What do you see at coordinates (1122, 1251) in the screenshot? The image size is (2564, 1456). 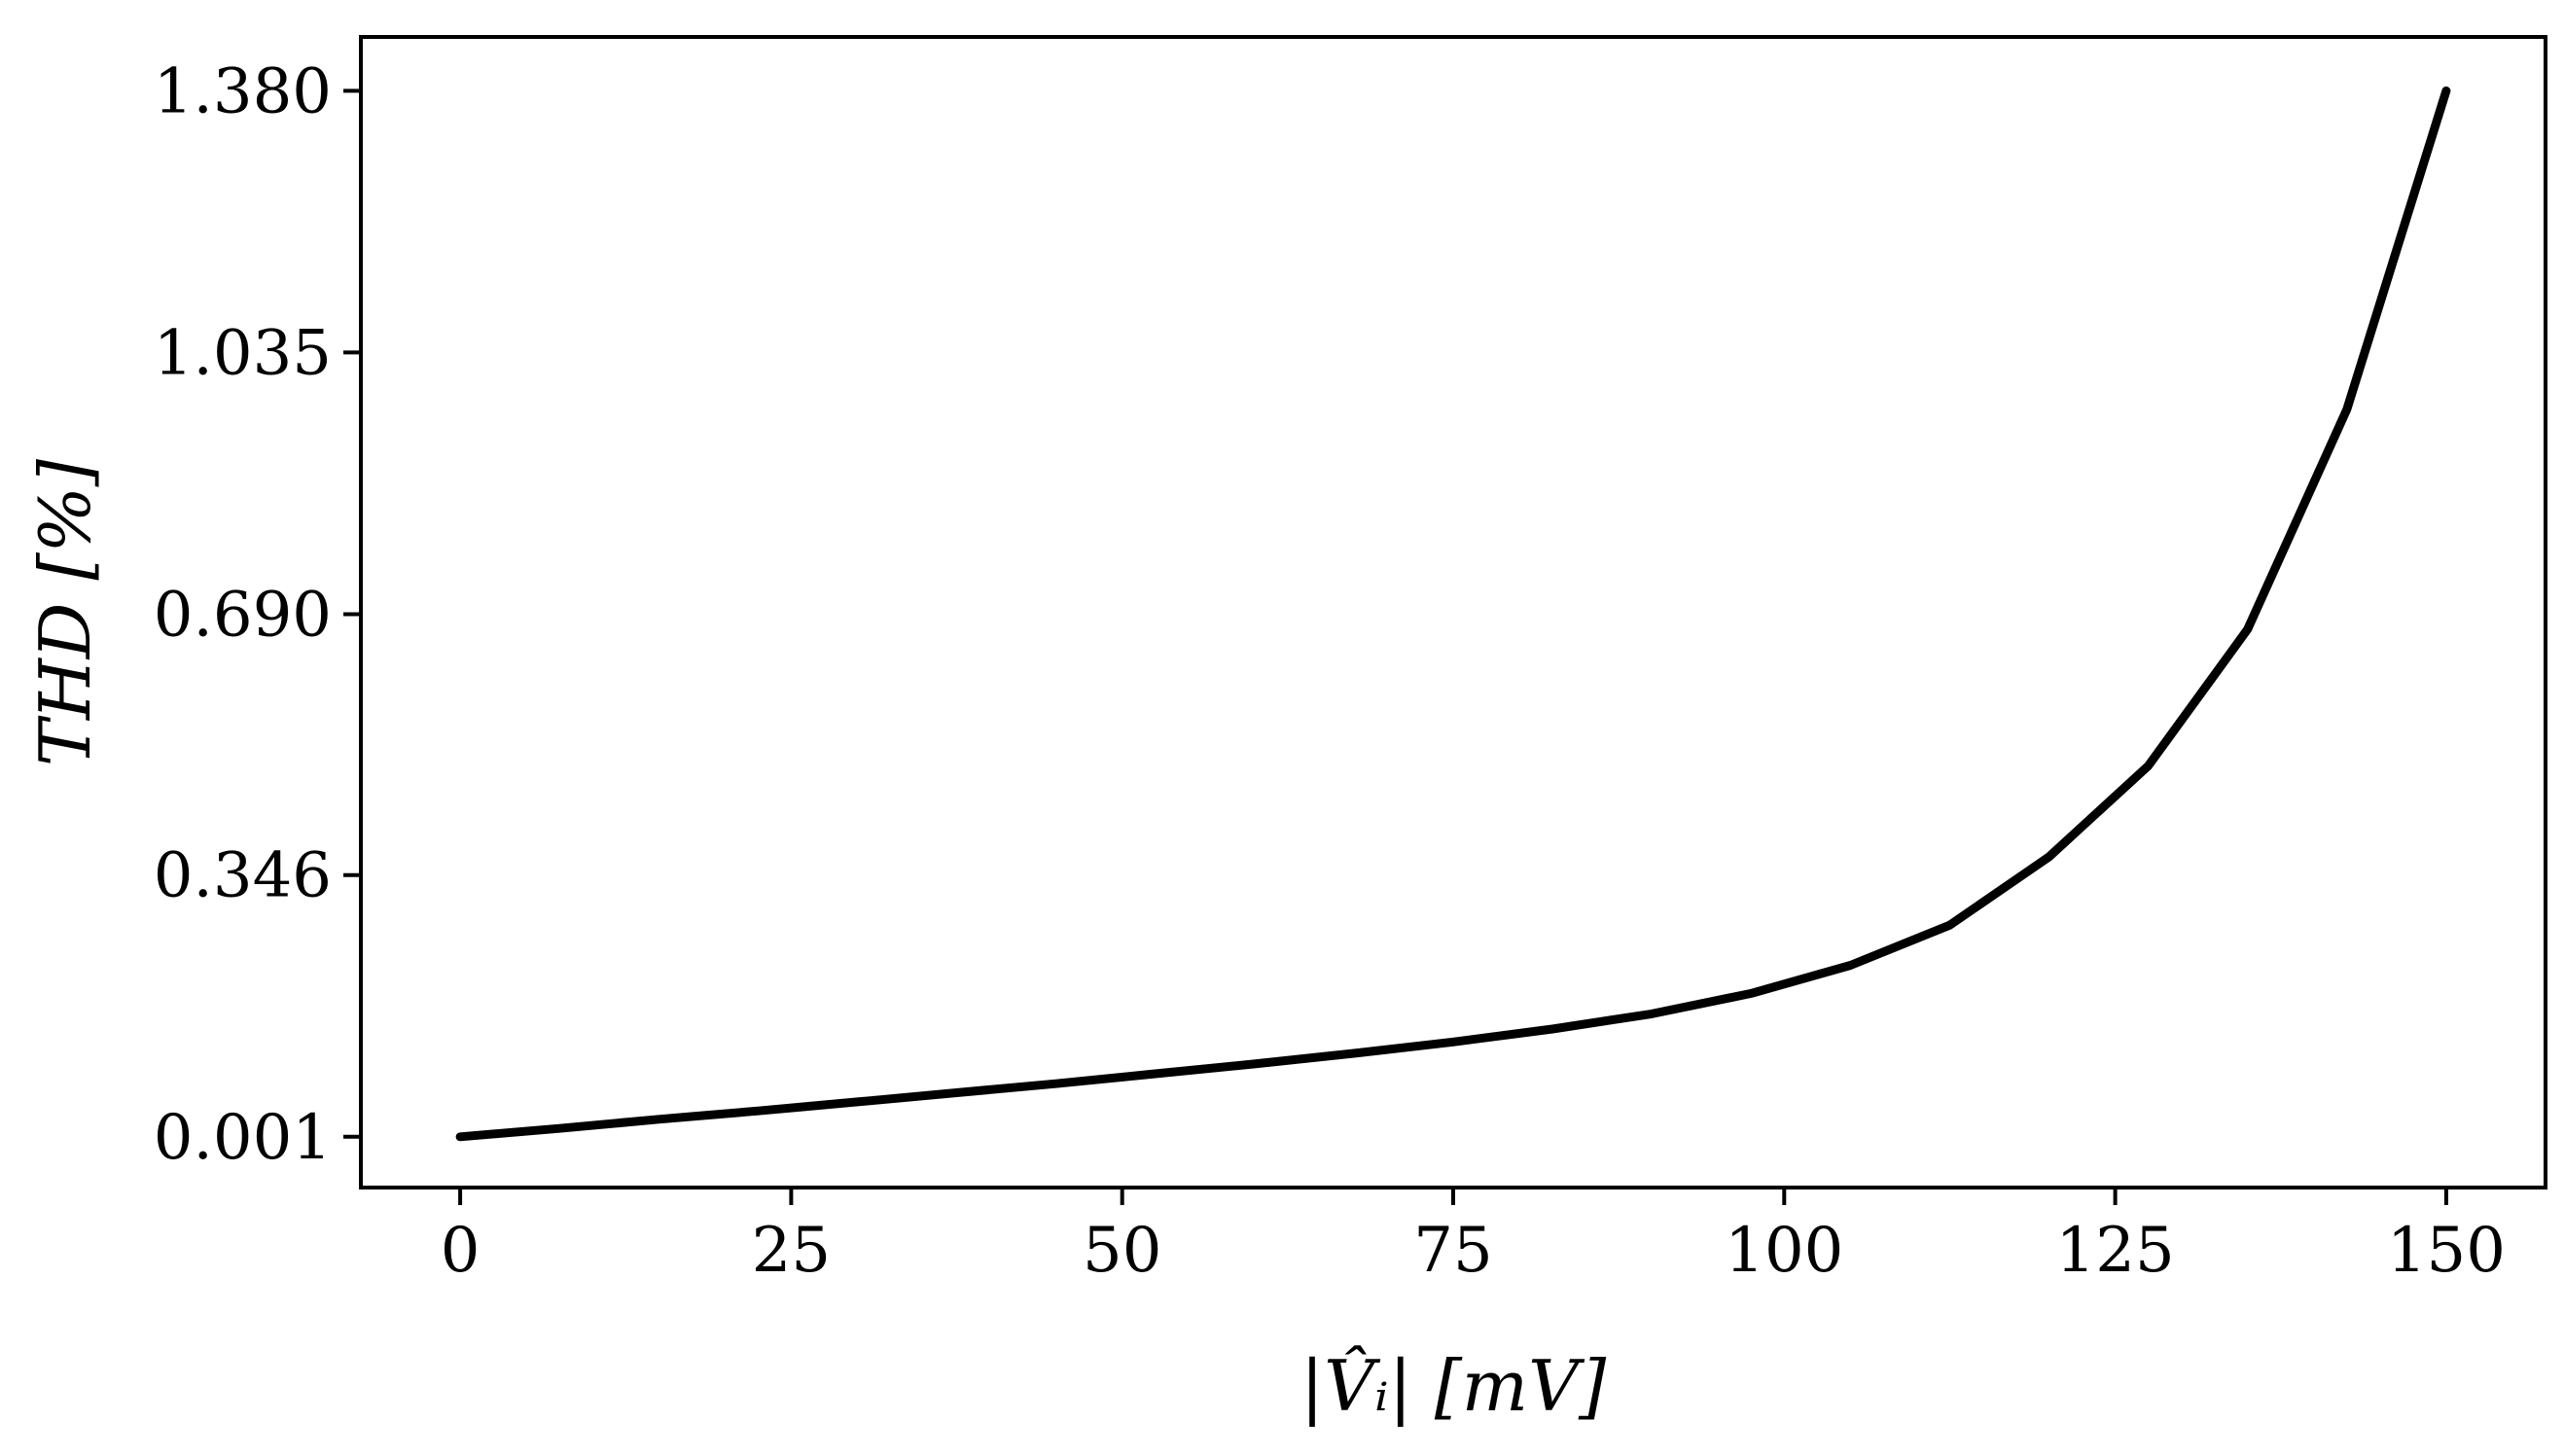 I see `x-tick-label: 50` at bounding box center [1122, 1251].